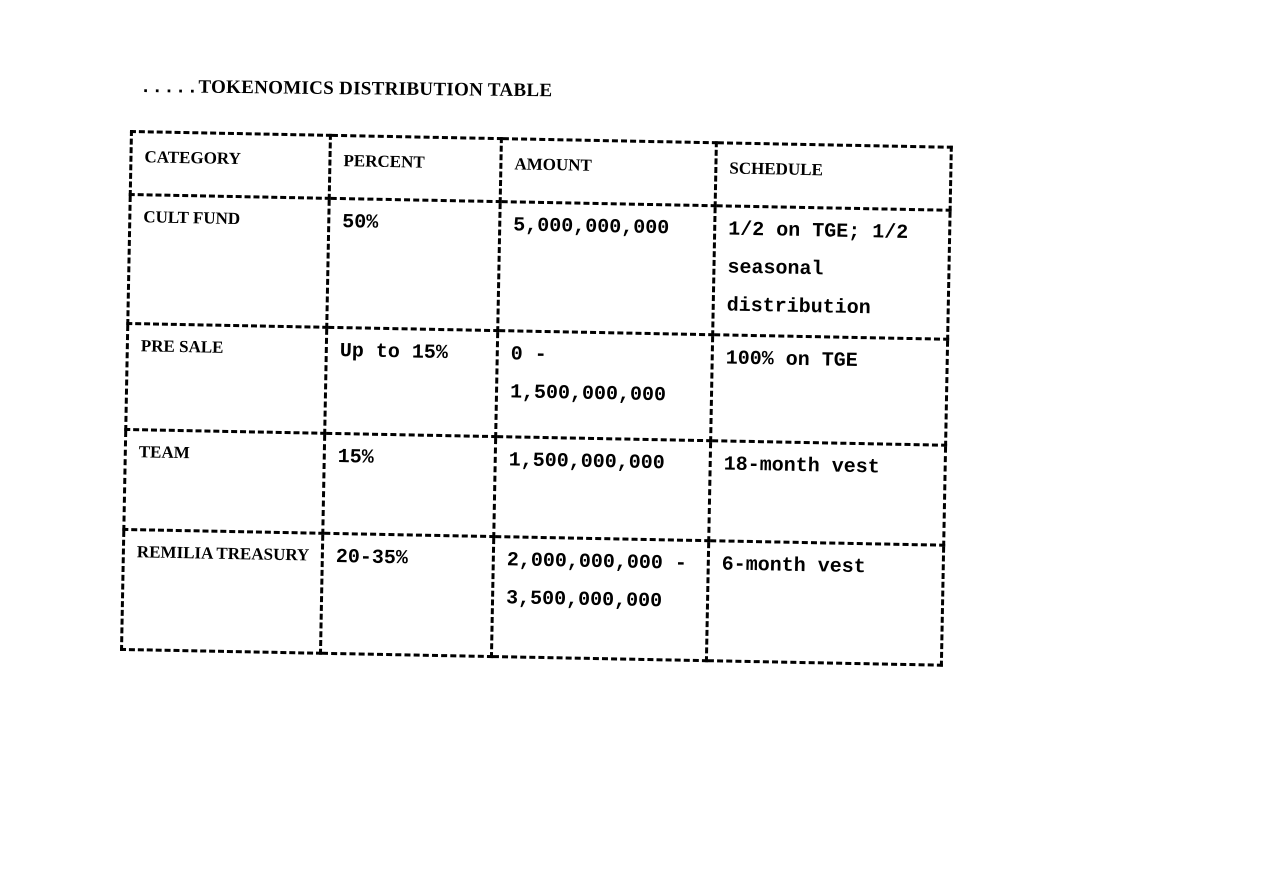  Describe the element at coordinates (230, 165) in the screenshot. I see `header-category: CATEGORY` at that location.